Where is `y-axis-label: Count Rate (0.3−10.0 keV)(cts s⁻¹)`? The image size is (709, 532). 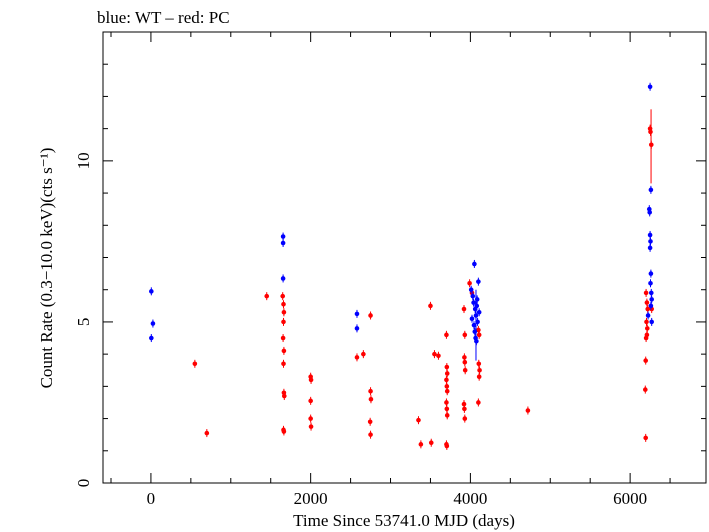
y-axis-label: Count Rate (0.3−10.0 keV)(cts s⁻¹) is located at coordinates (46, 268).